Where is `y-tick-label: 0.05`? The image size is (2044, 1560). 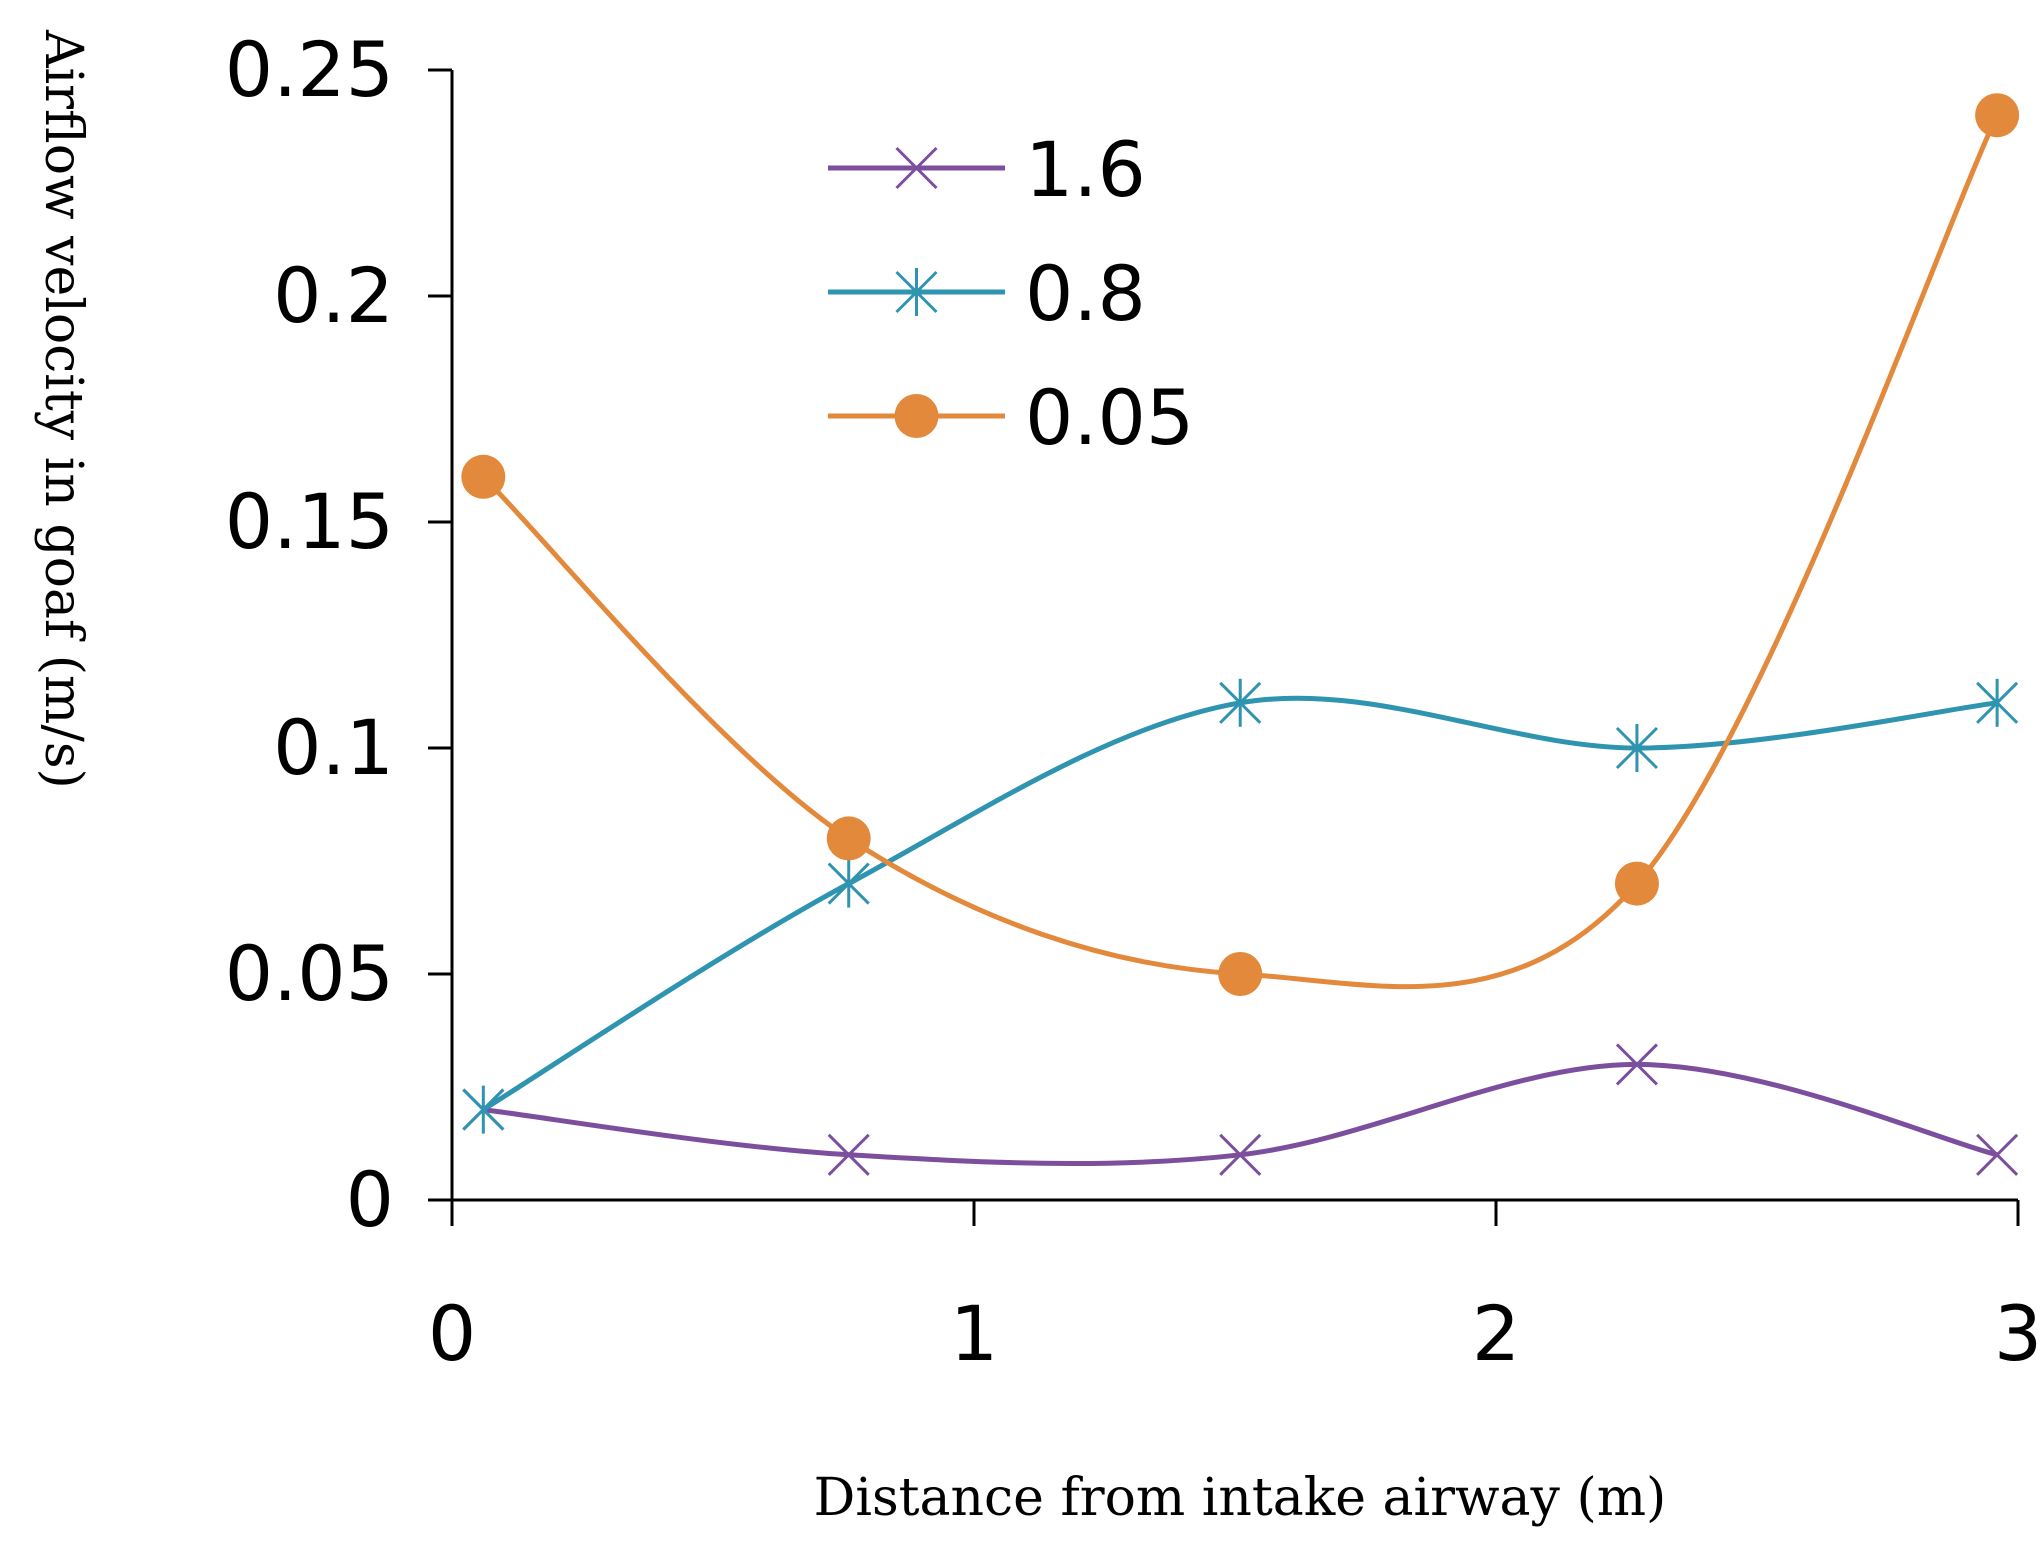
y-tick-label: 0.05 is located at coordinates (309, 973).